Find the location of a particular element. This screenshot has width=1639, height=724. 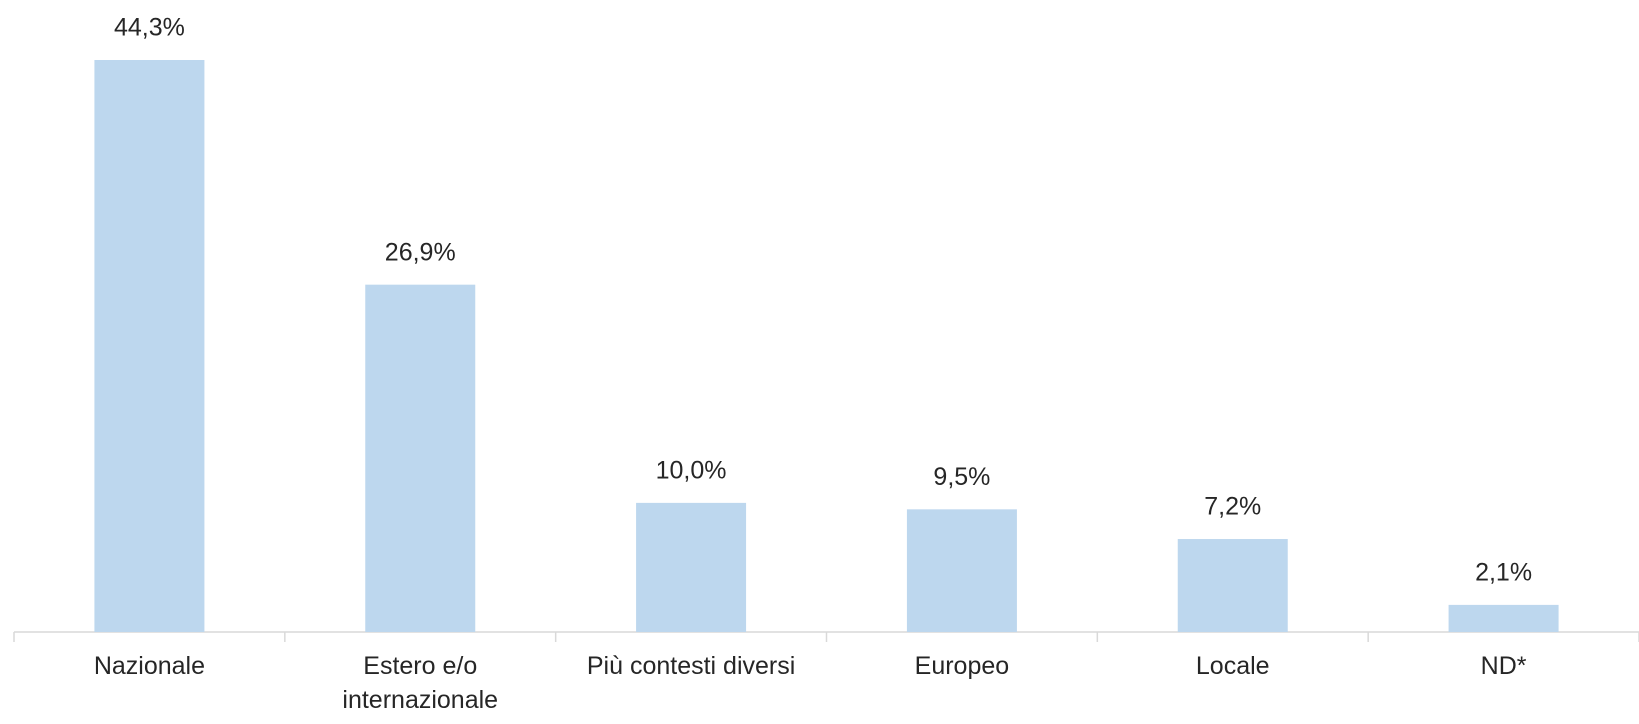

data-label: 9,5% is located at coordinates (961, 477).